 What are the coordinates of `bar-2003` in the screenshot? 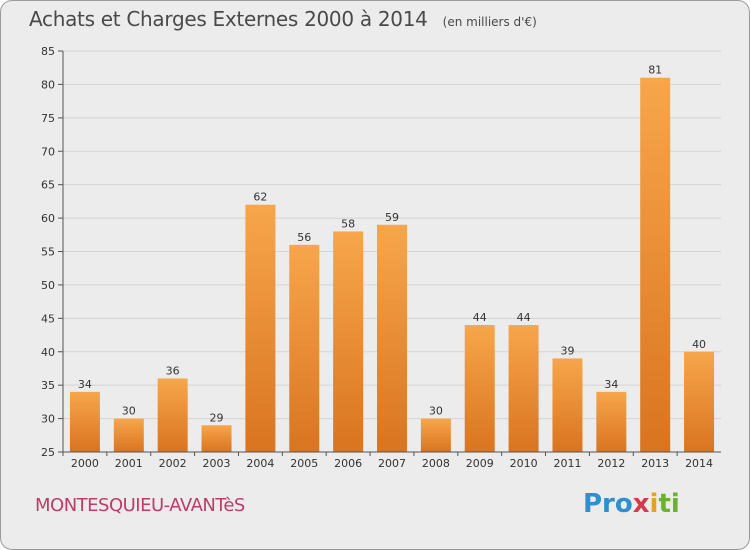 It's located at (216, 438).